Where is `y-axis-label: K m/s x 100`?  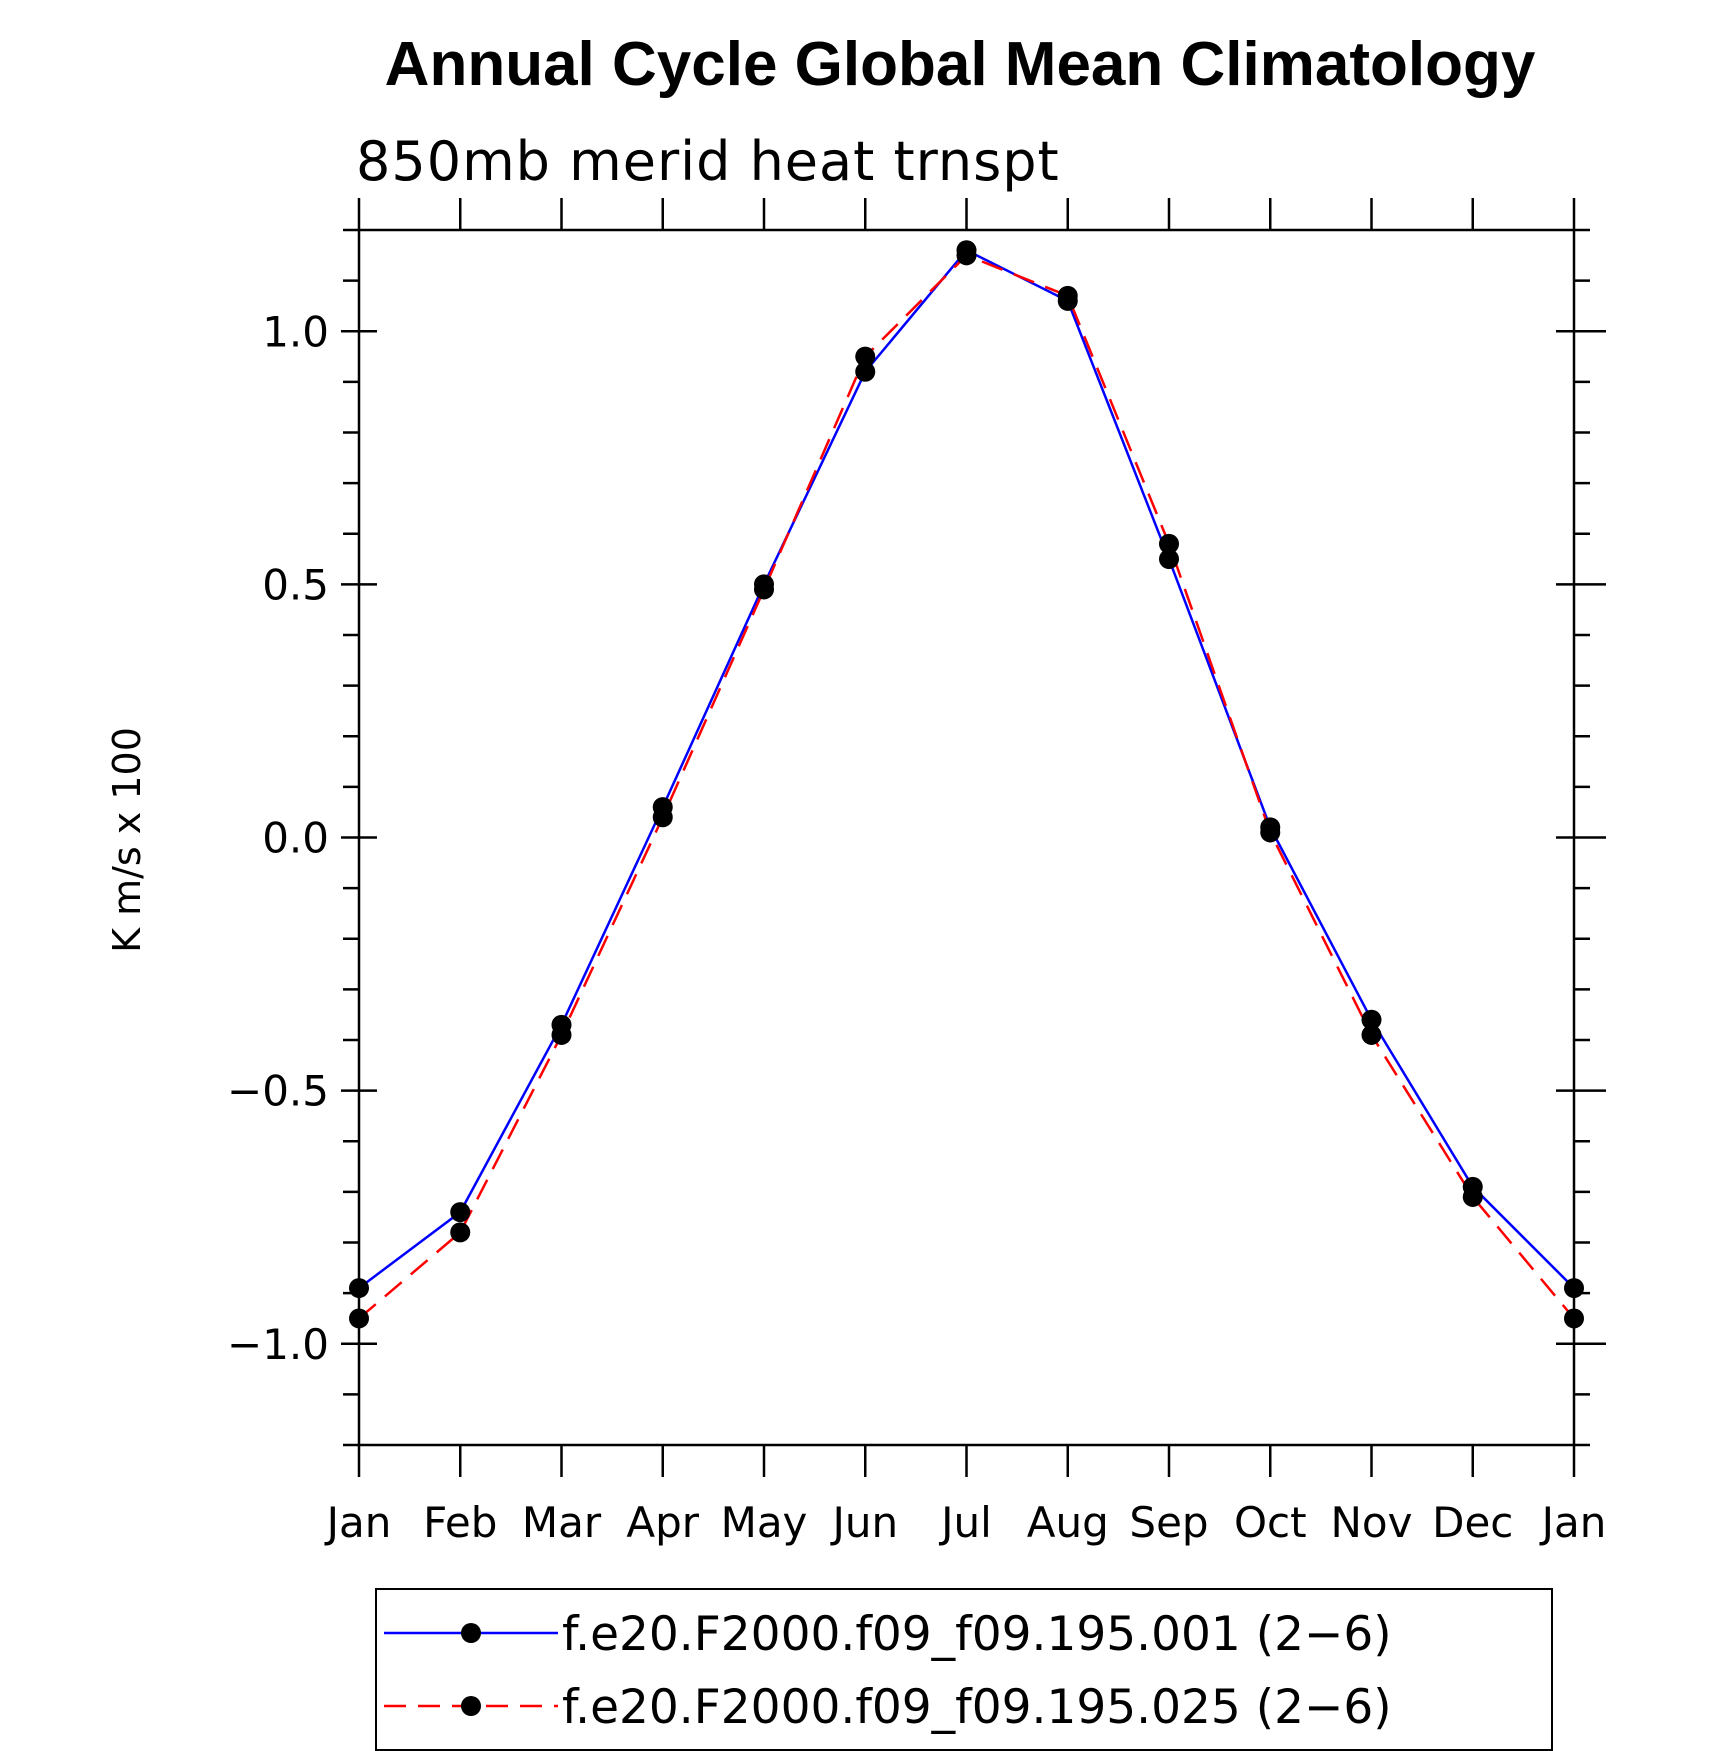
y-axis-label: K m/s x 100 is located at coordinates (127, 840).